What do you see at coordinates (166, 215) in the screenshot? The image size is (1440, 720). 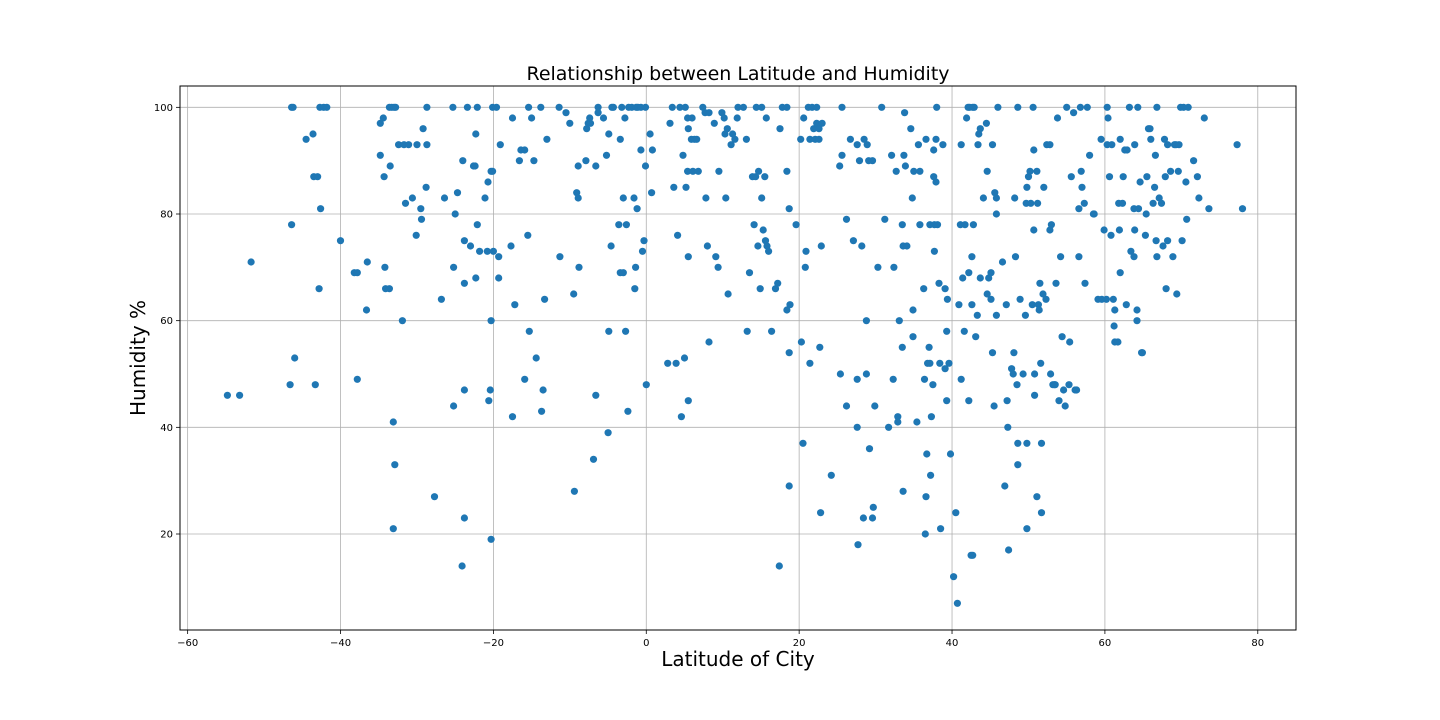 I see `y-tick-label: 80` at bounding box center [166, 215].